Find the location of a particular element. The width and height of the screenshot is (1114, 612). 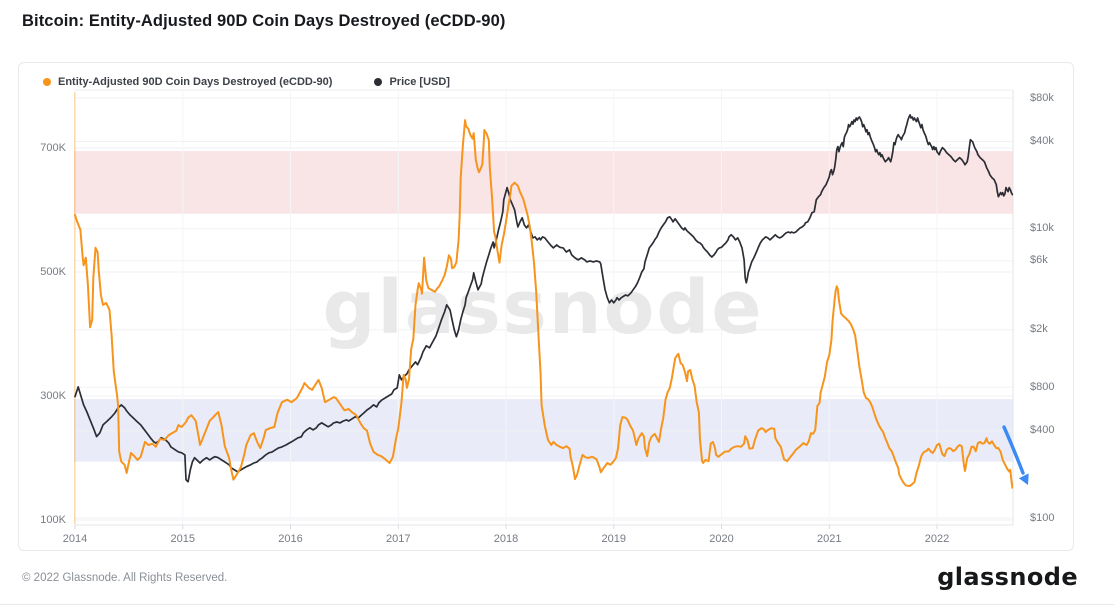

legend-item-price: Price [USD] is located at coordinates (412, 82).